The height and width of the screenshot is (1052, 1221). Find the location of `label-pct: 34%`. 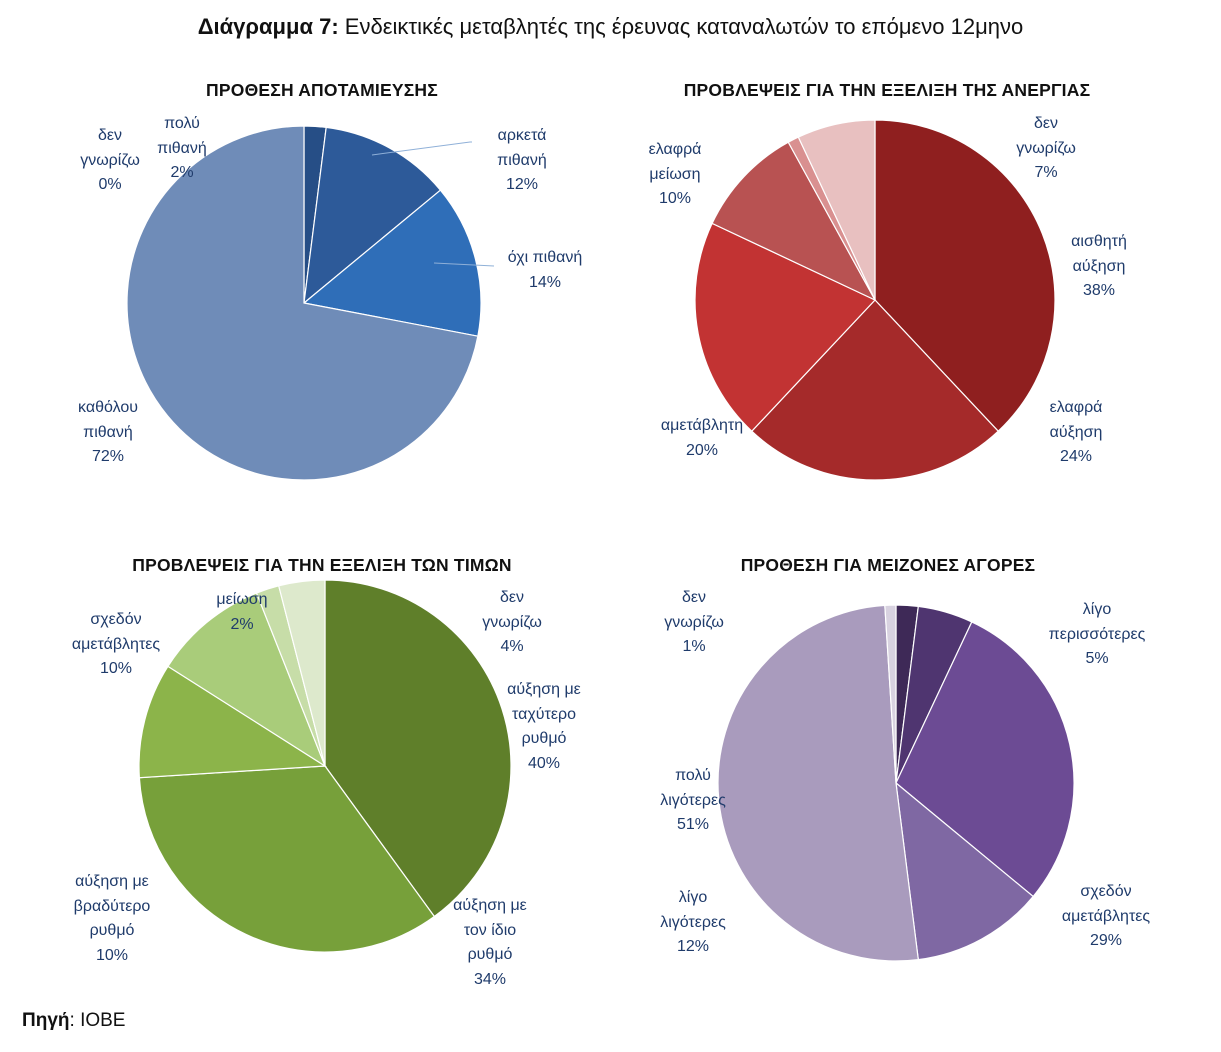

label-pct: 34% is located at coordinates (490, 979).